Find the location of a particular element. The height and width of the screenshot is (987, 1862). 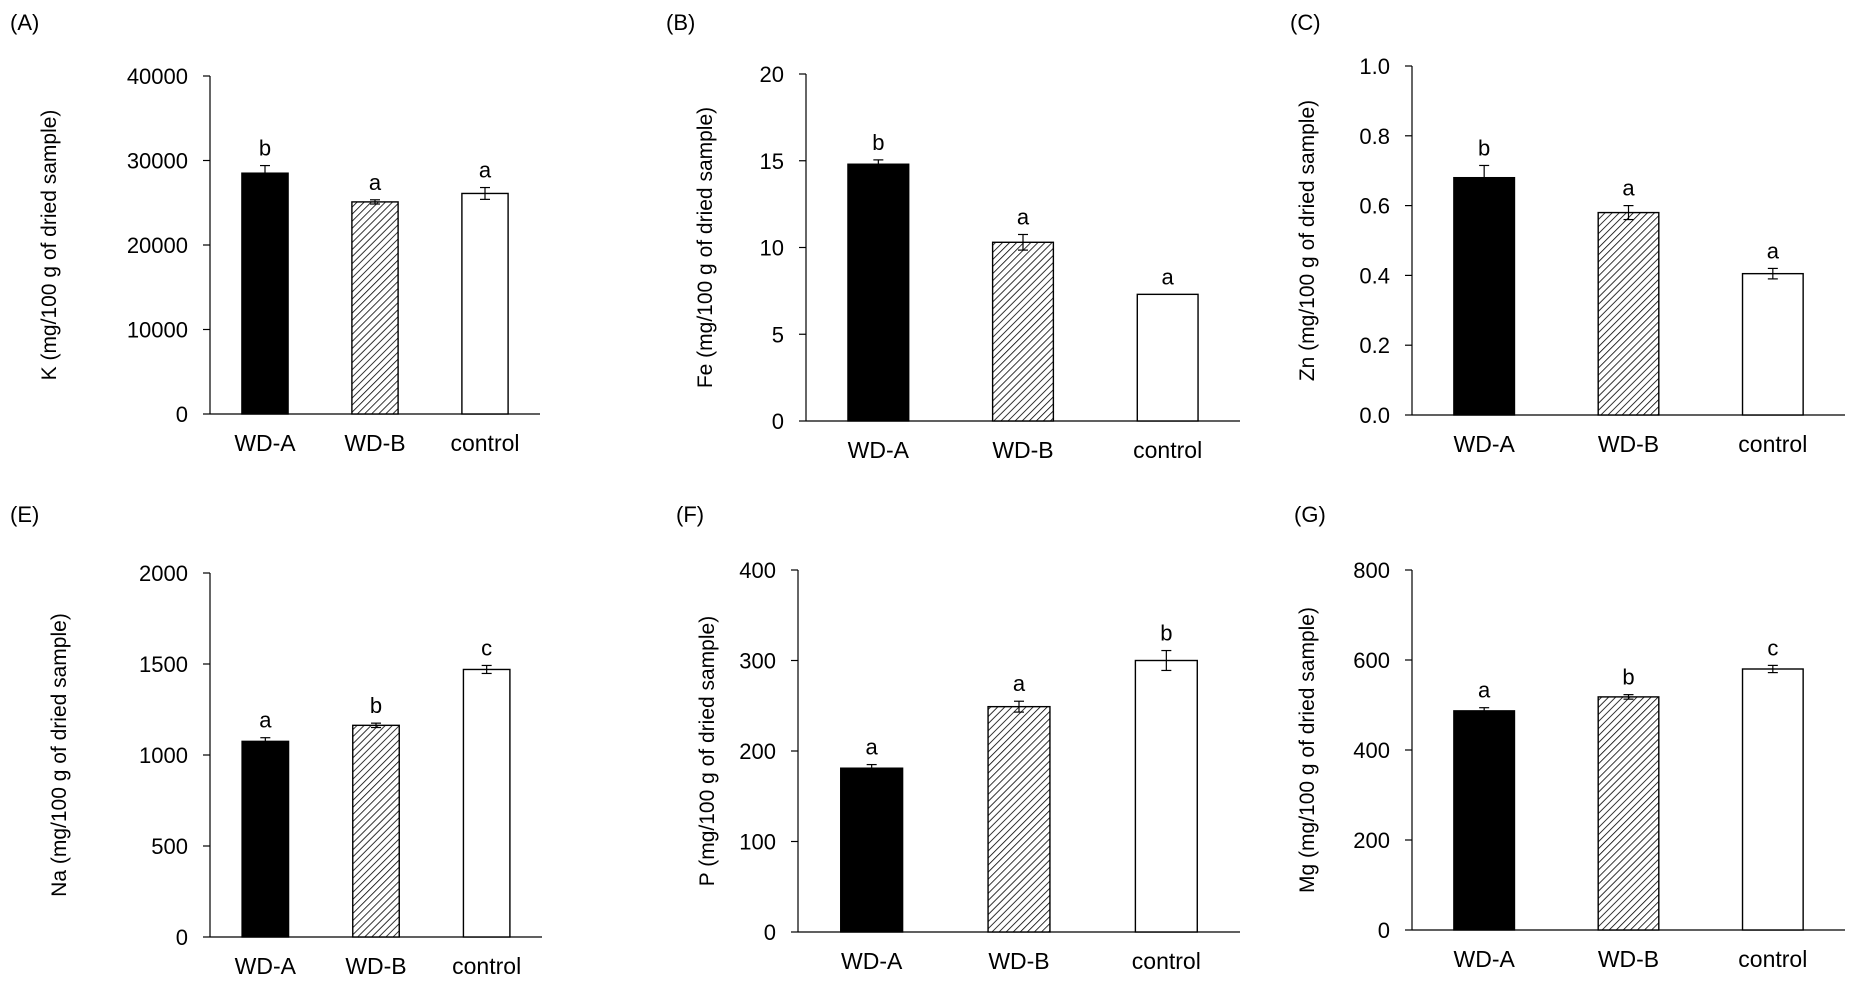

y-tick-label: 500 is located at coordinates (169, 846).